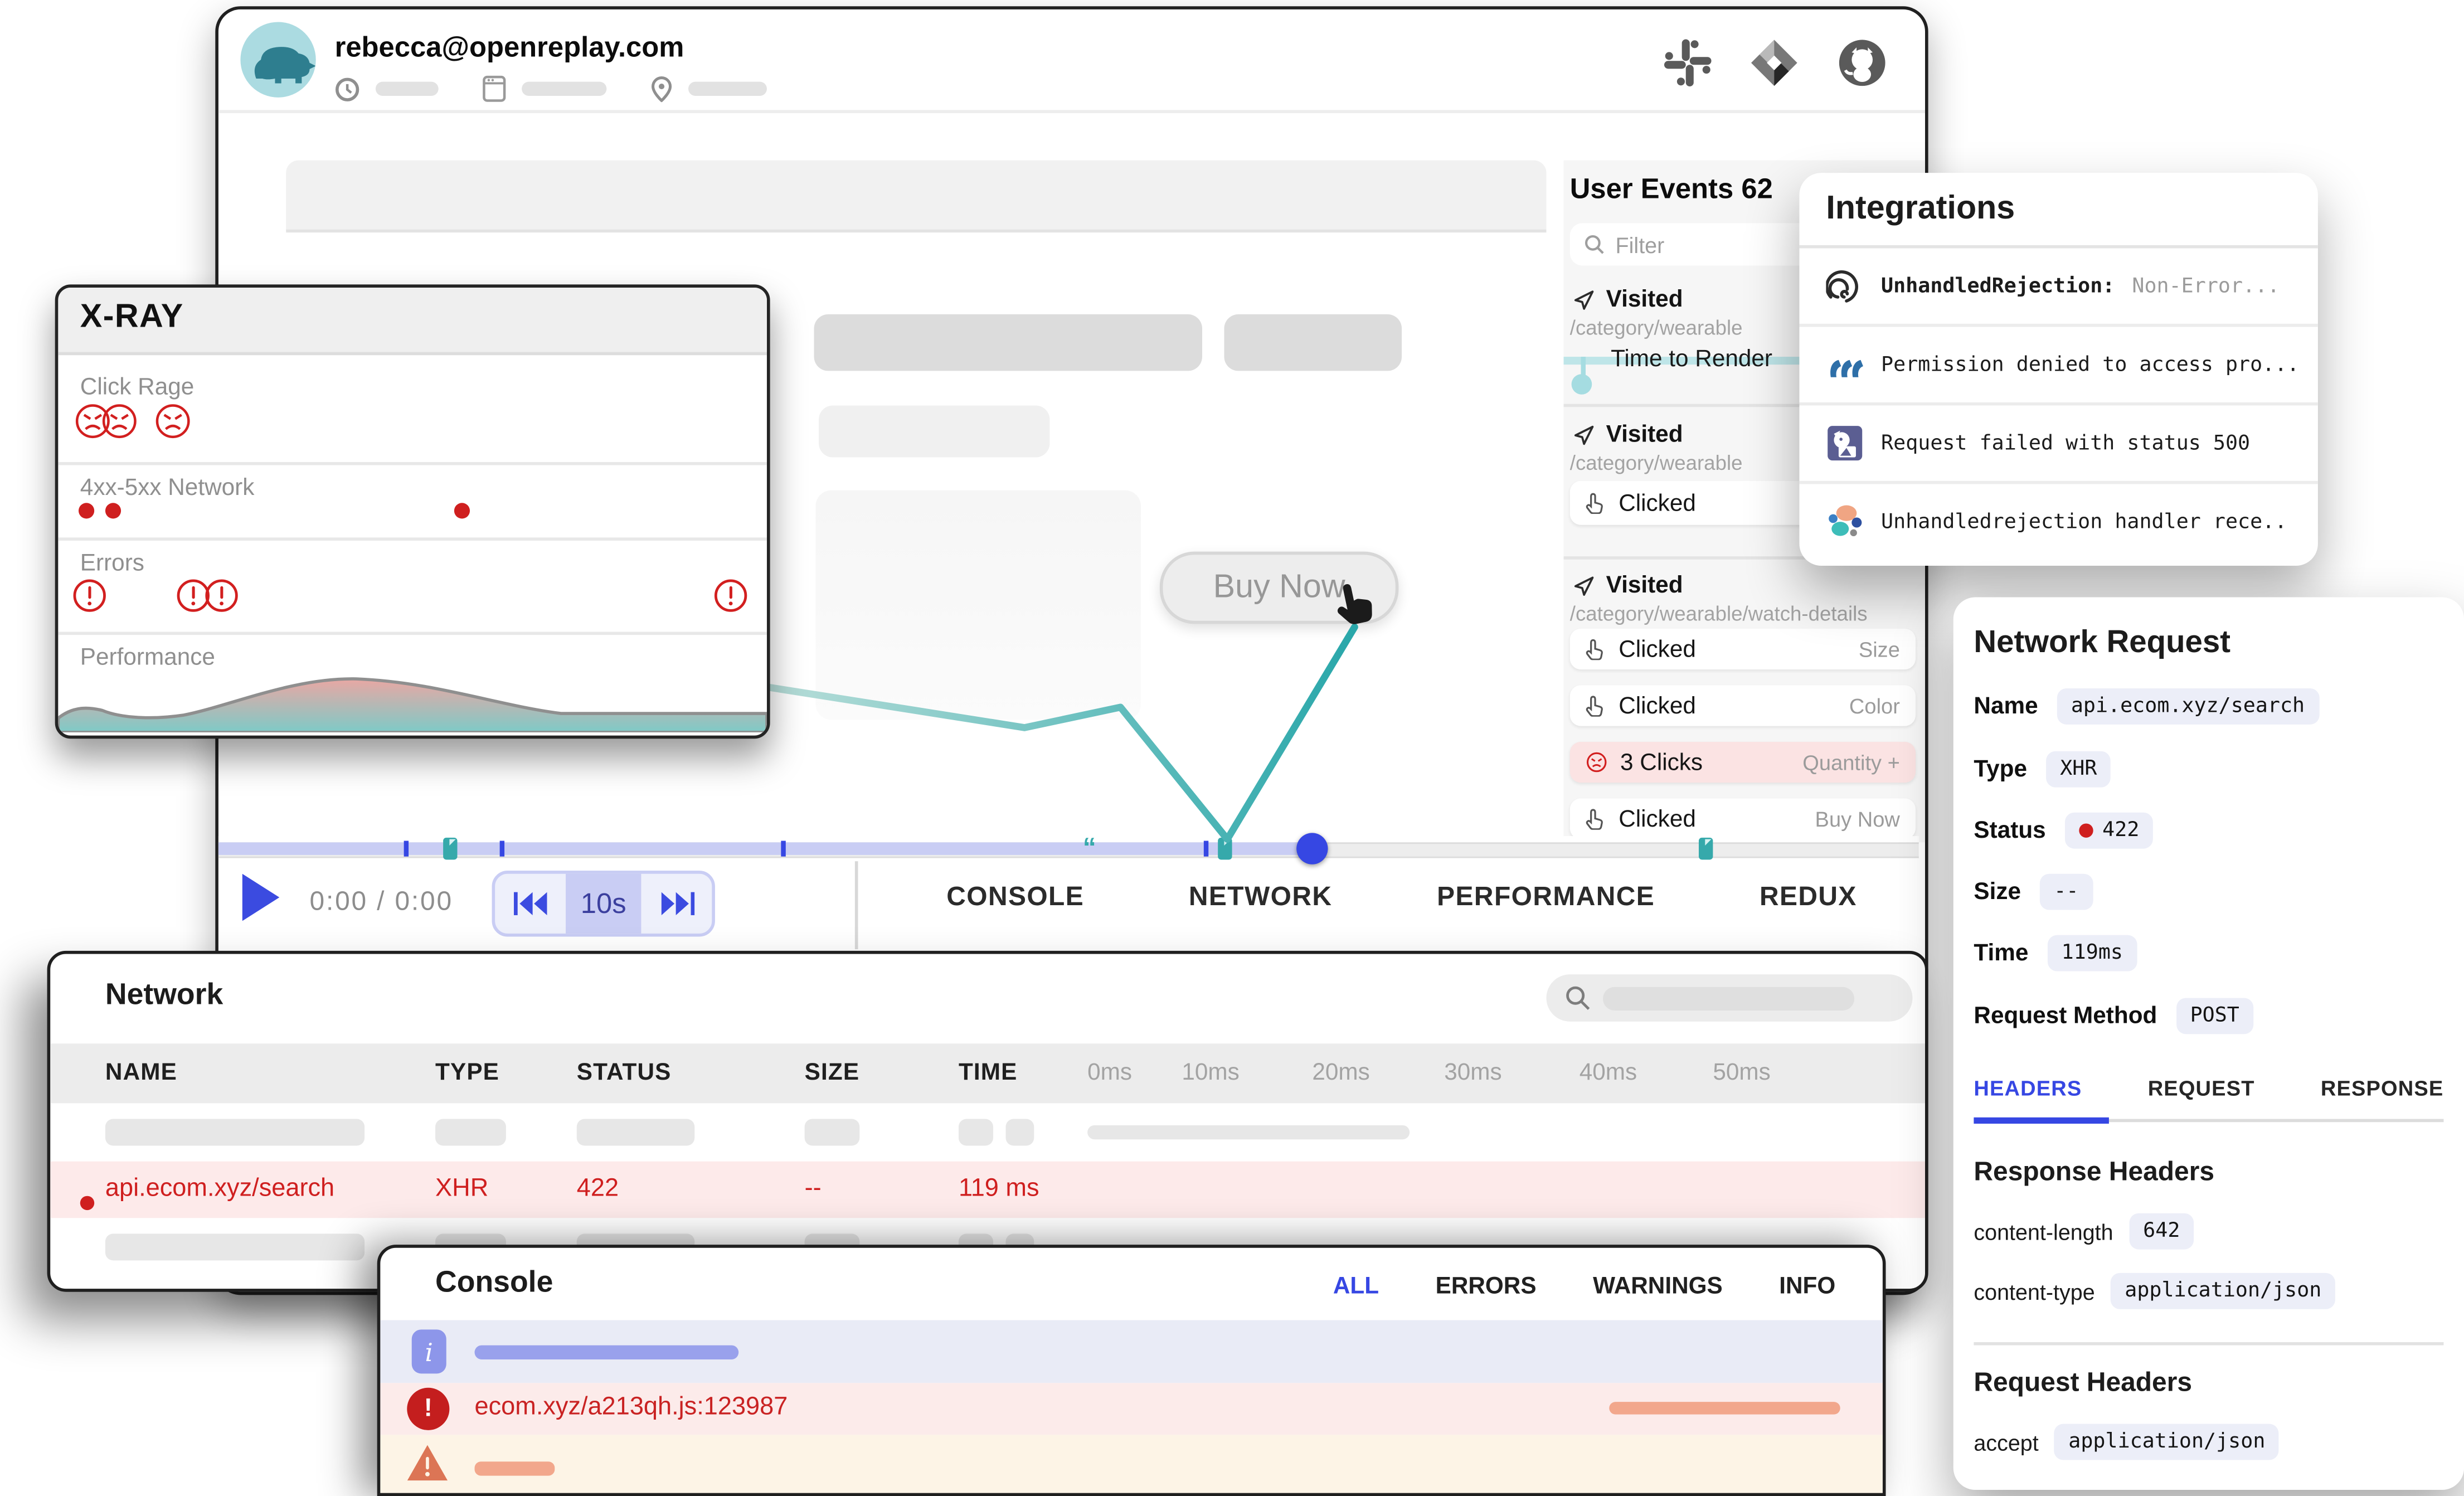 Image resolution: width=2464 pixels, height=1496 pixels. Describe the element at coordinates (1774, 63) in the screenshot. I see `jira-icon` at that location.